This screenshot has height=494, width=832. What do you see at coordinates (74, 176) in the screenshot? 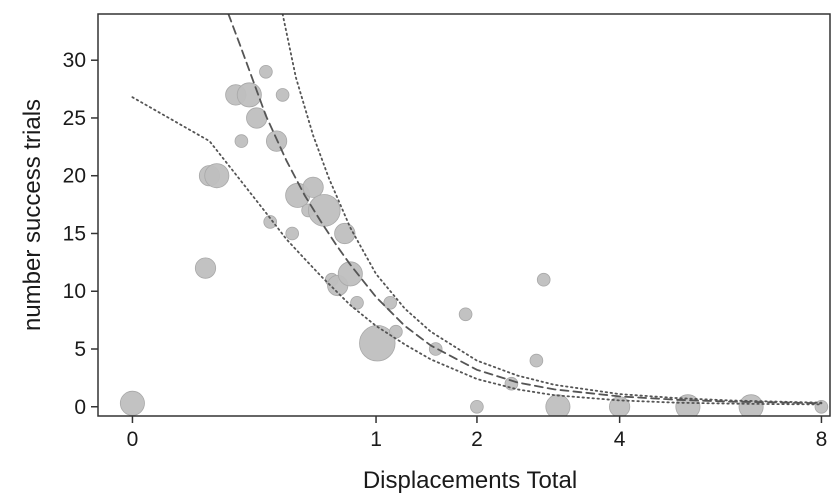
I see `y-tick-label: 20` at bounding box center [74, 176].